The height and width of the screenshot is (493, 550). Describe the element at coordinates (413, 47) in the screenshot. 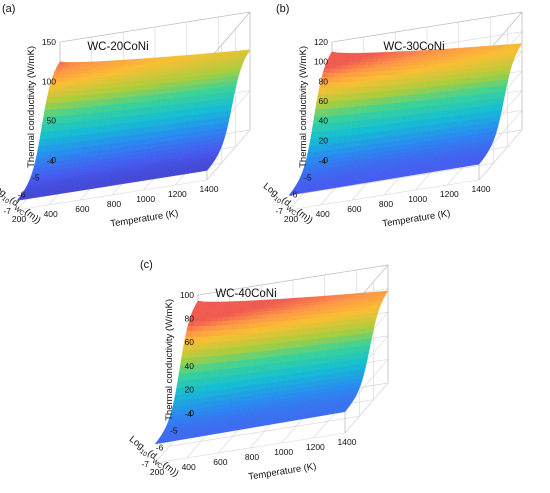

I see `chart-title: WC-30CoNi` at that location.